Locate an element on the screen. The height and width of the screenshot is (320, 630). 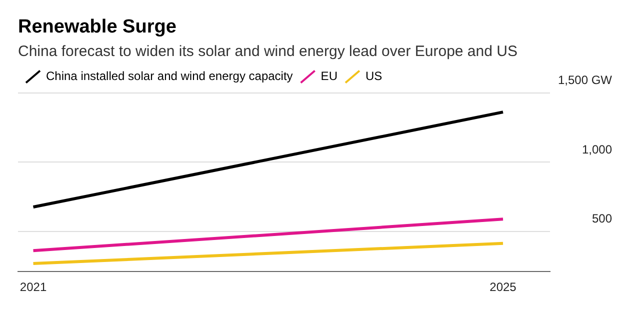
chart-subtitle: China forecast to widen its solar and wind energy lead over Europe and US is located at coordinates (268, 51).